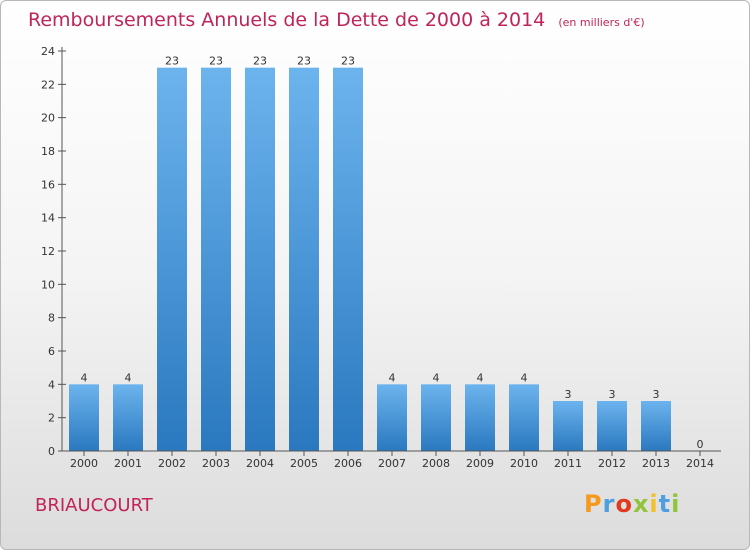 Image resolution: width=750 pixels, height=550 pixels. I want to click on data-label-2013: 3, so click(656, 394).